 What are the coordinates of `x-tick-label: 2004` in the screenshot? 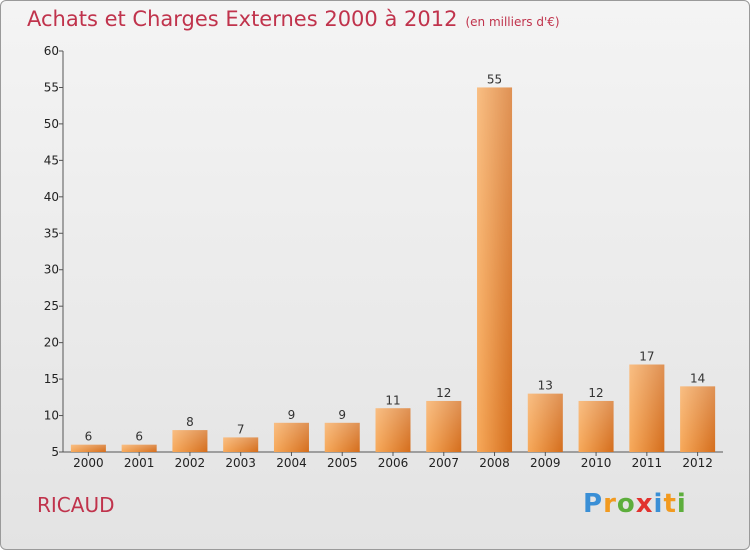 It's located at (291, 463).